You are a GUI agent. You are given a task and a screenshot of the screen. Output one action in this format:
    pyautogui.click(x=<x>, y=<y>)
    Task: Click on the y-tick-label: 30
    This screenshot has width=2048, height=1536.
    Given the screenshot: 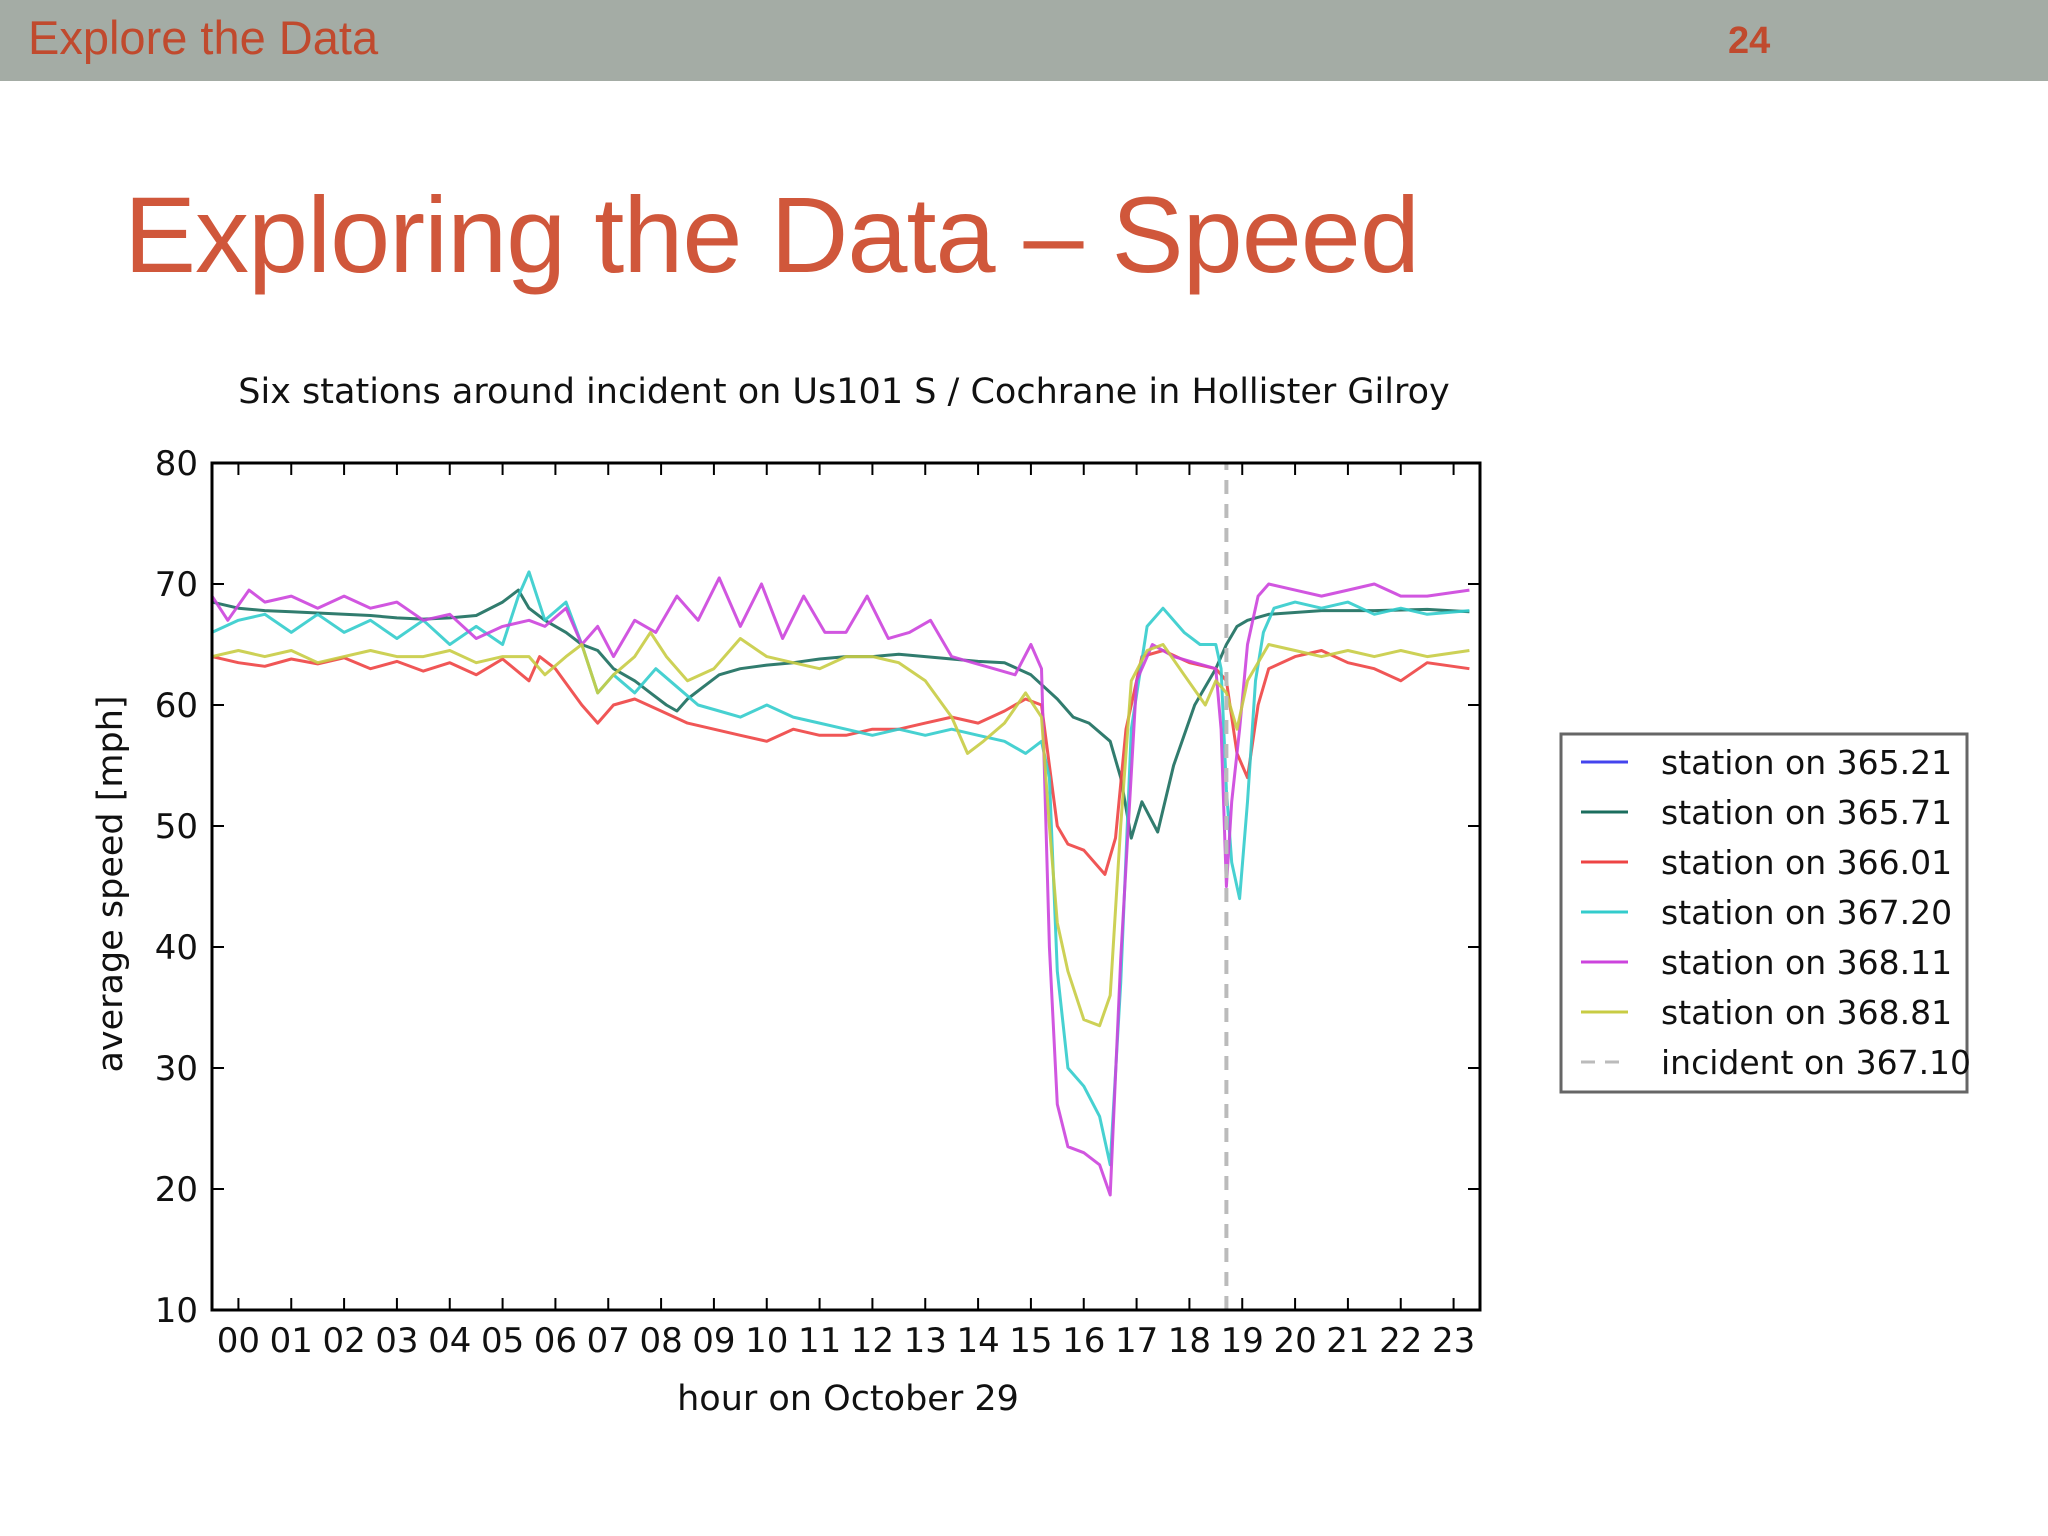 What is the action you would take?
    pyautogui.click(x=176, y=1069)
    